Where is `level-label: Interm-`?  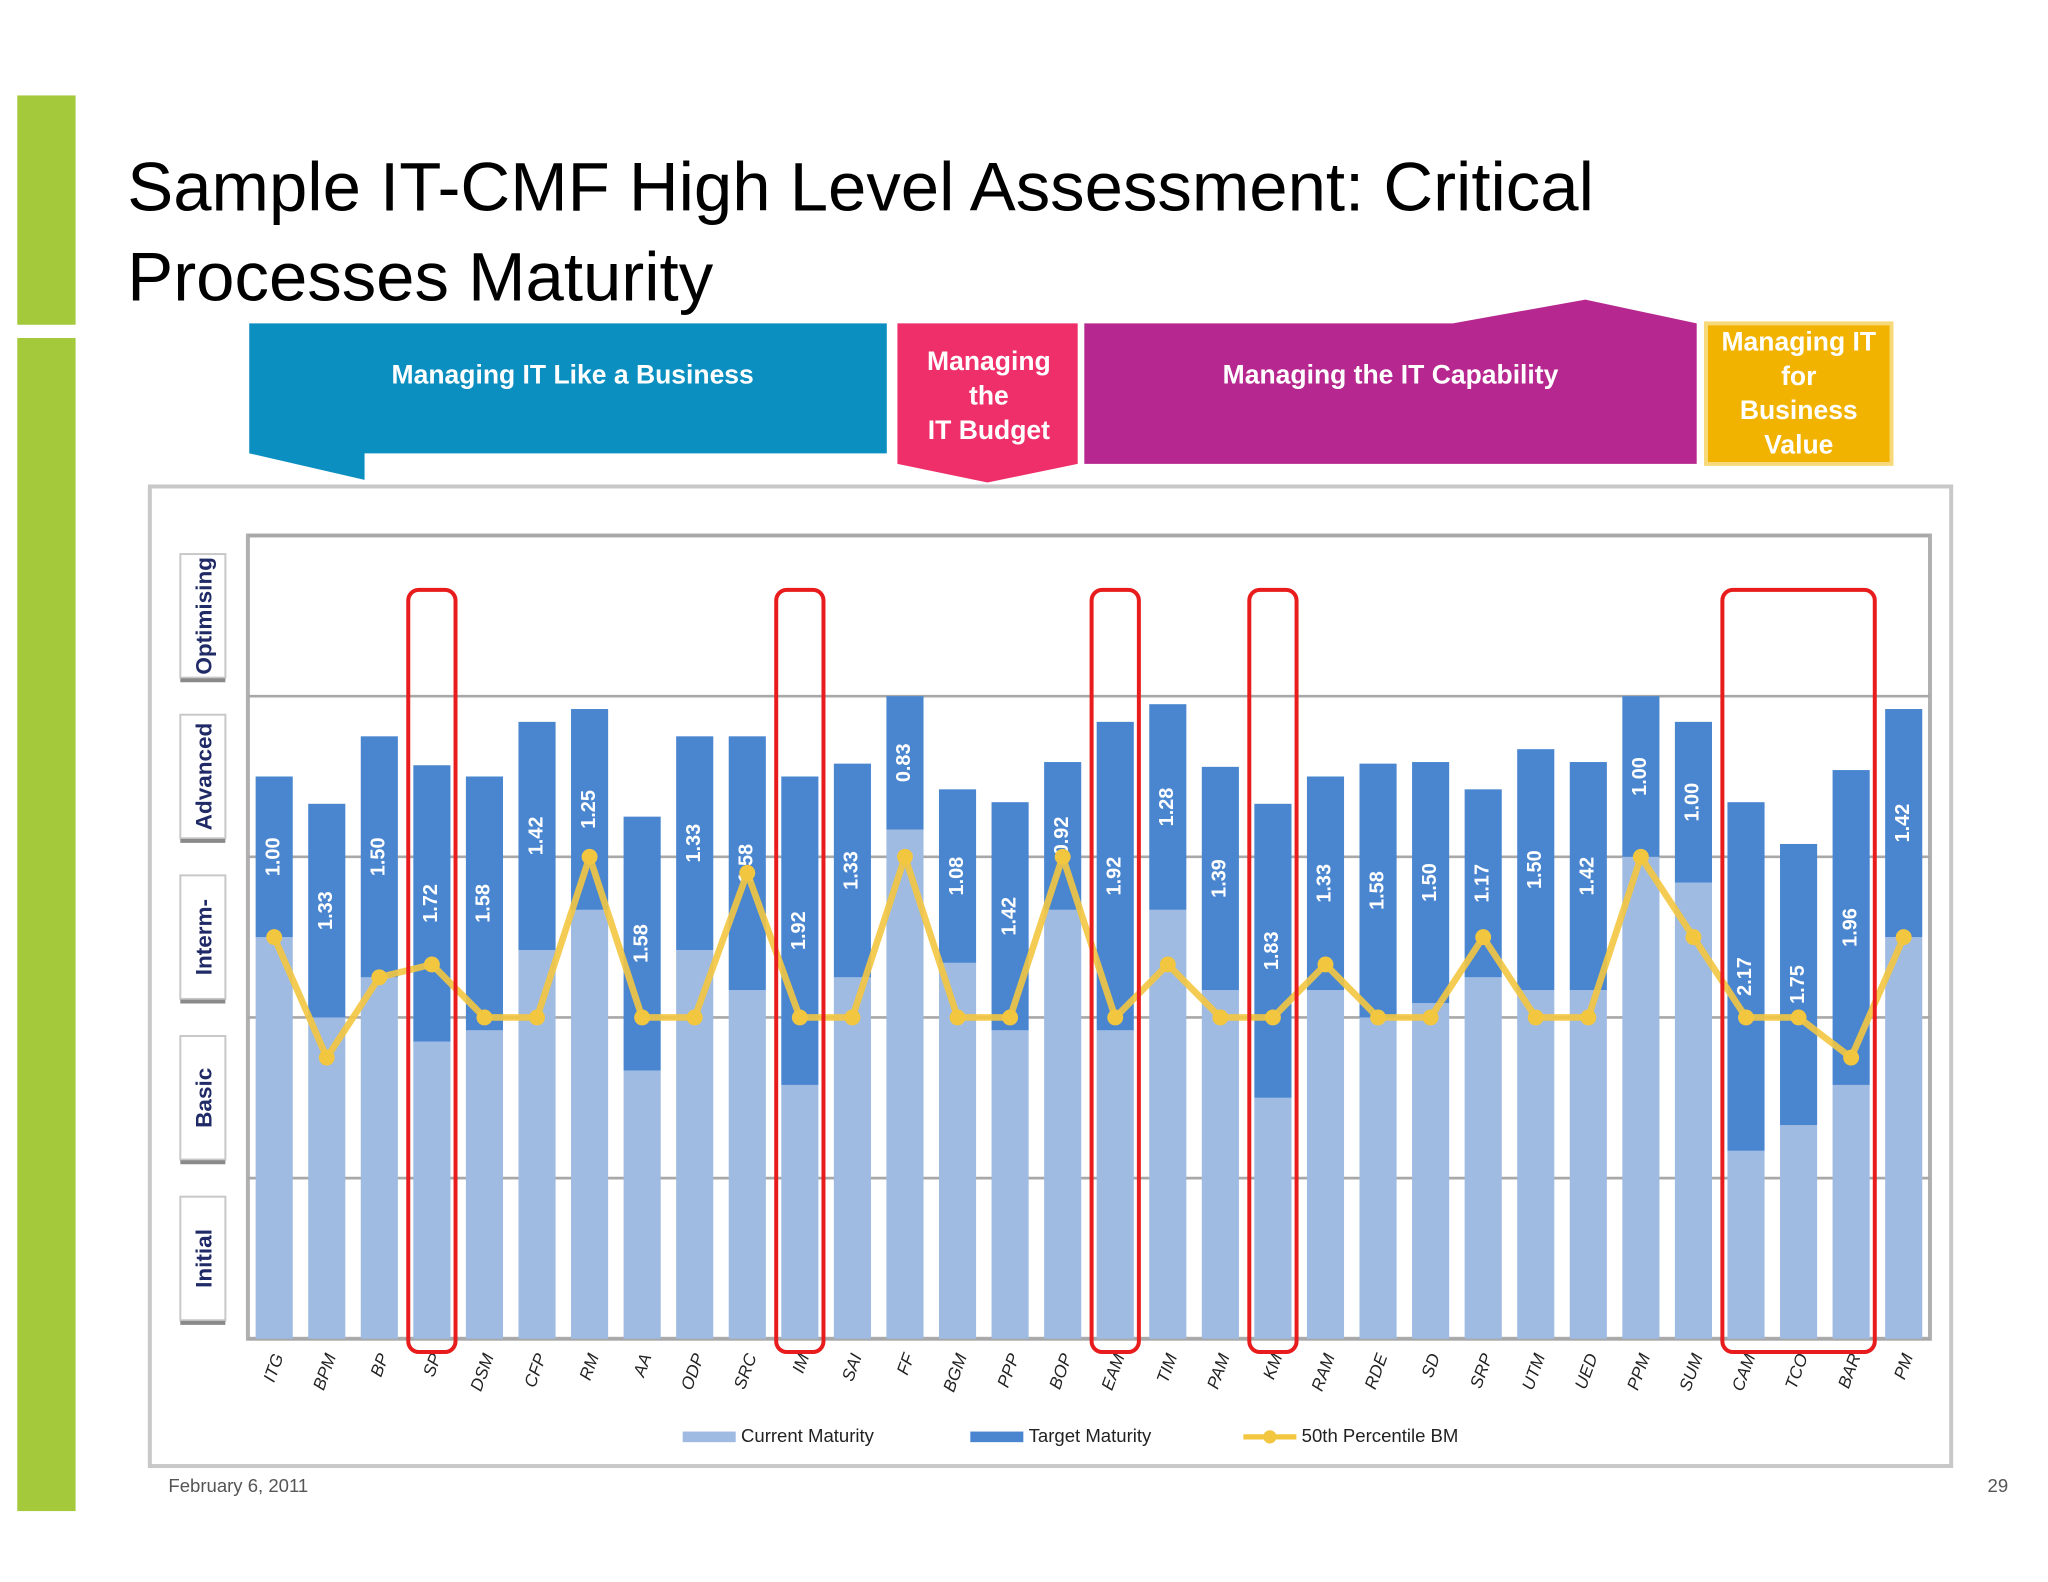 level-label: Interm- is located at coordinates (203, 937).